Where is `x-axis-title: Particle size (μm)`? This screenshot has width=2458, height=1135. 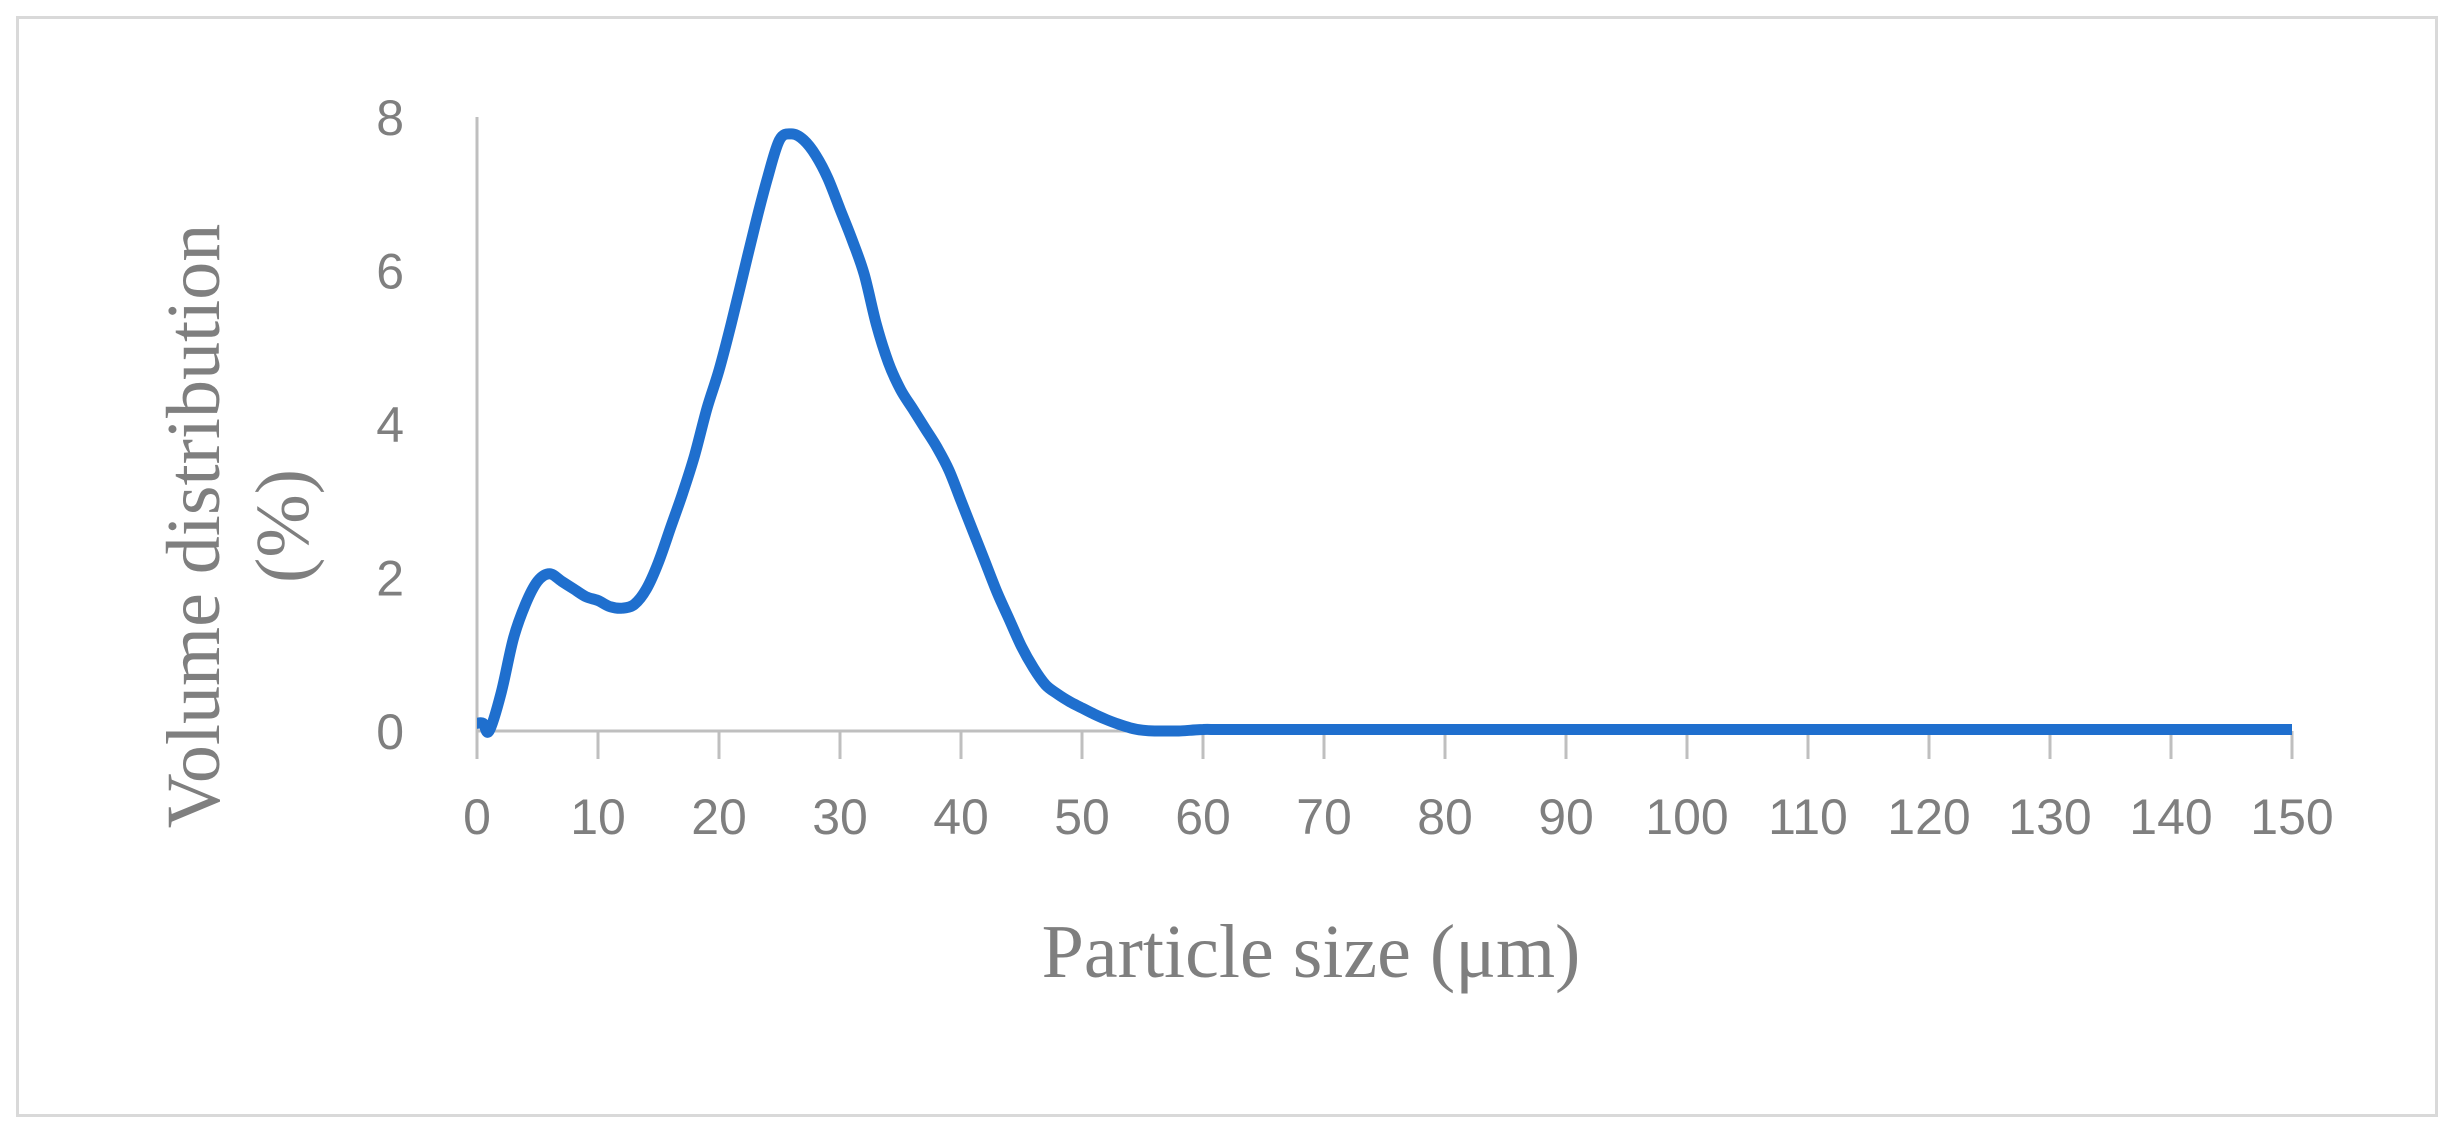 x-axis-title: Particle size (μm) is located at coordinates (1311, 952).